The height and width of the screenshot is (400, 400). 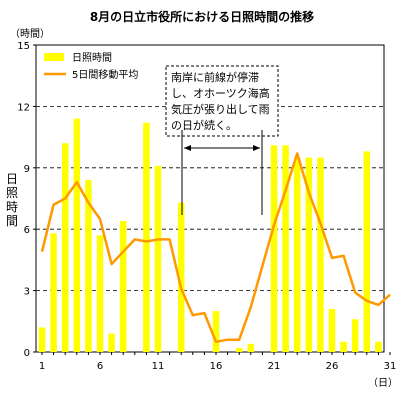 What do you see at coordinates (54, 57) in the screenshot?
I see `legend-bar-swatch` at bounding box center [54, 57].